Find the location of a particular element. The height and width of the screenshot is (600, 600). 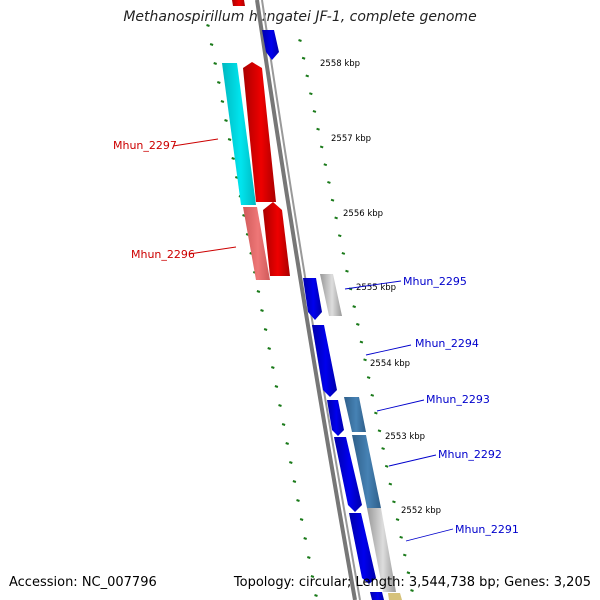

cds-feature-pink is located at coordinates (256, 243).